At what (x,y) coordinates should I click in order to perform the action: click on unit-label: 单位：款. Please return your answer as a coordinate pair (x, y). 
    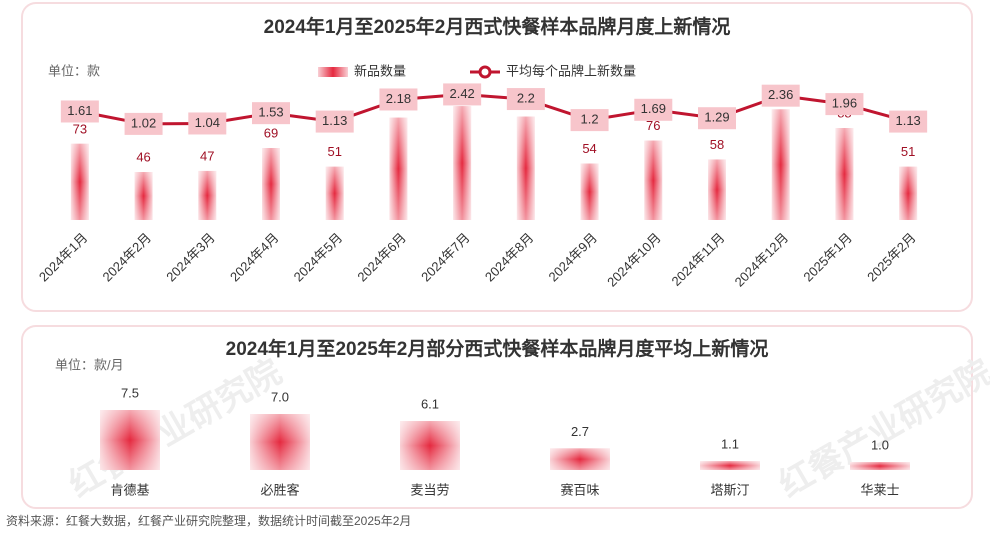
    Looking at the image, I should click on (74, 70).